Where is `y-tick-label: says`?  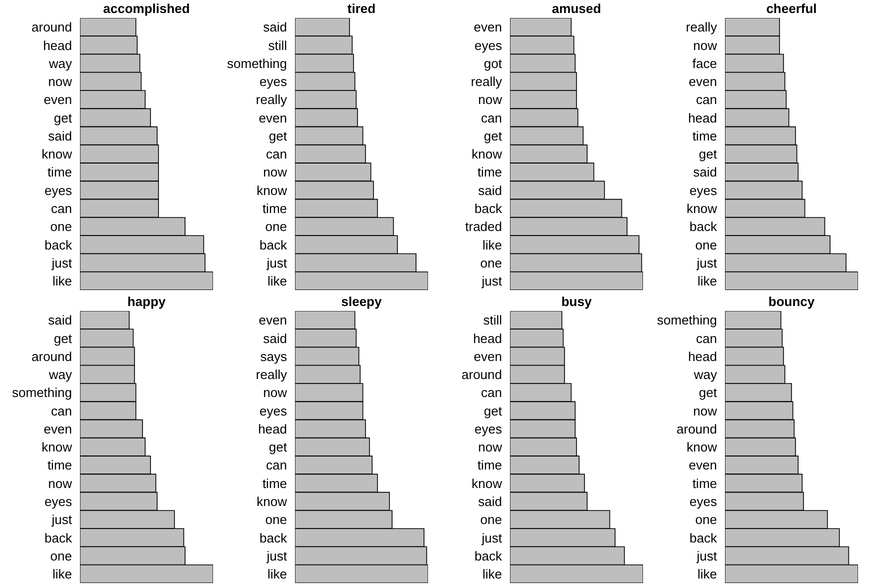
y-tick-label: says is located at coordinates (274, 356).